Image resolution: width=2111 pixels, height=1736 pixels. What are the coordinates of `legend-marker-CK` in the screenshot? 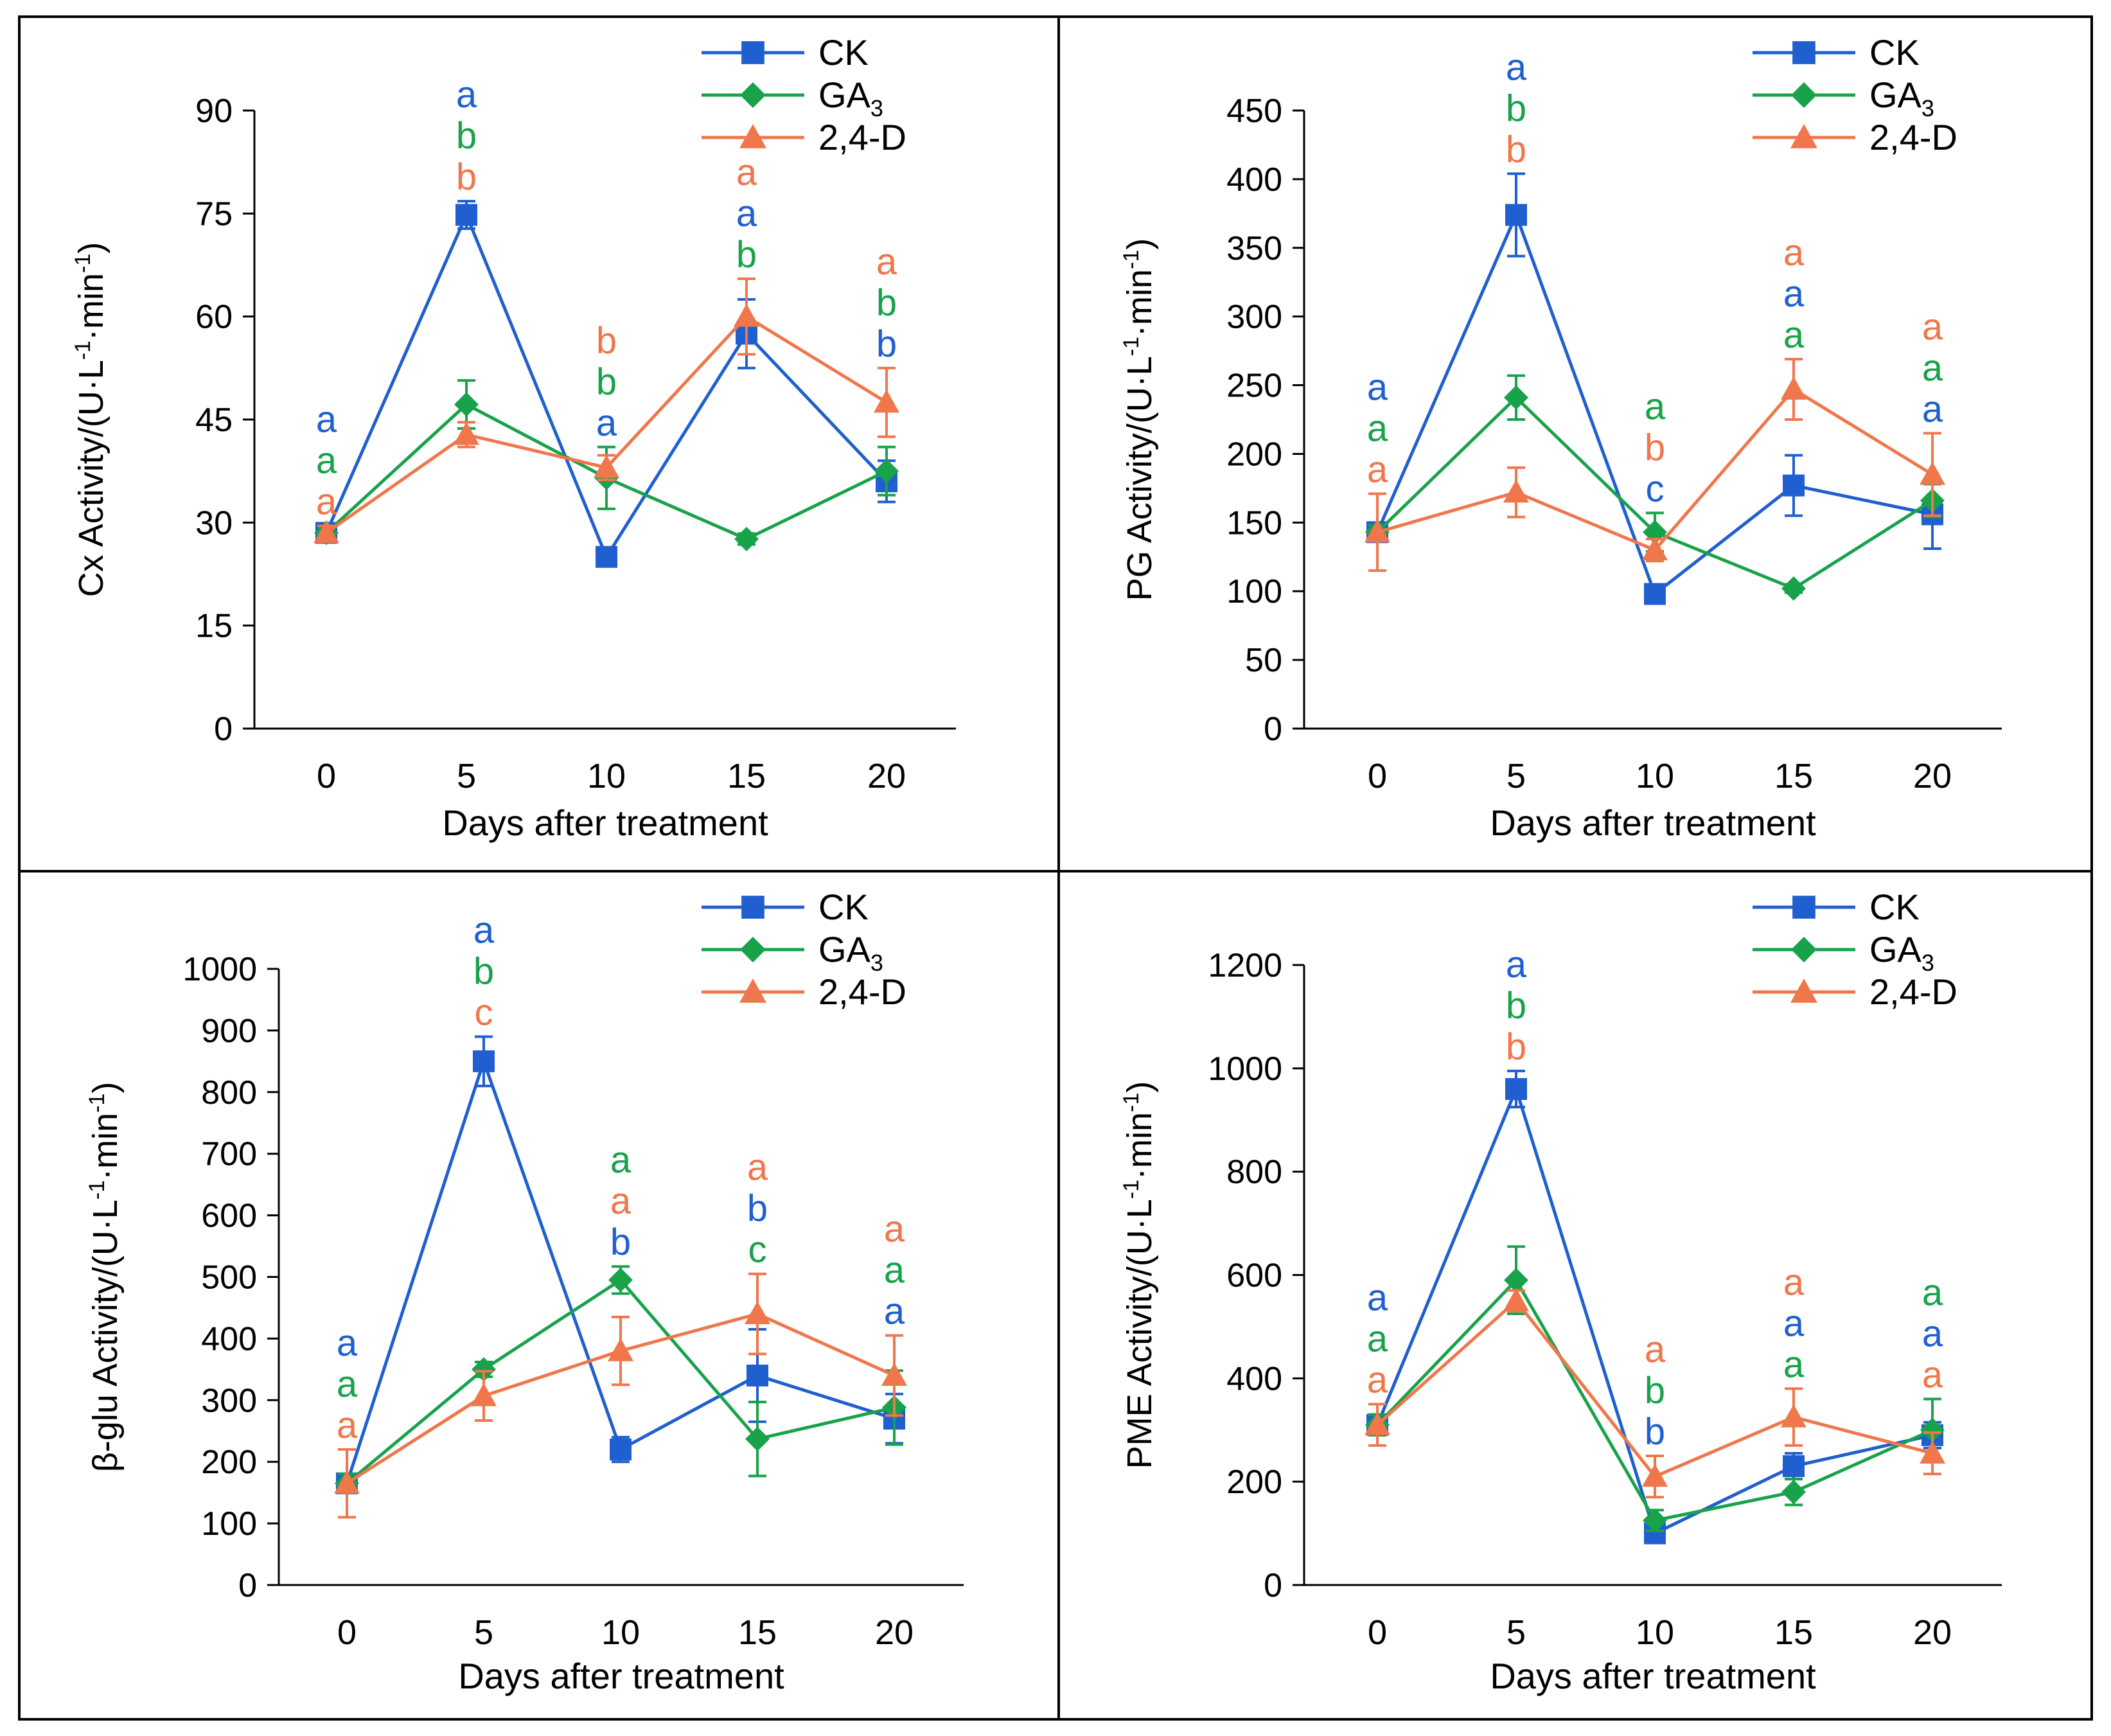 It's located at (1803, 907).